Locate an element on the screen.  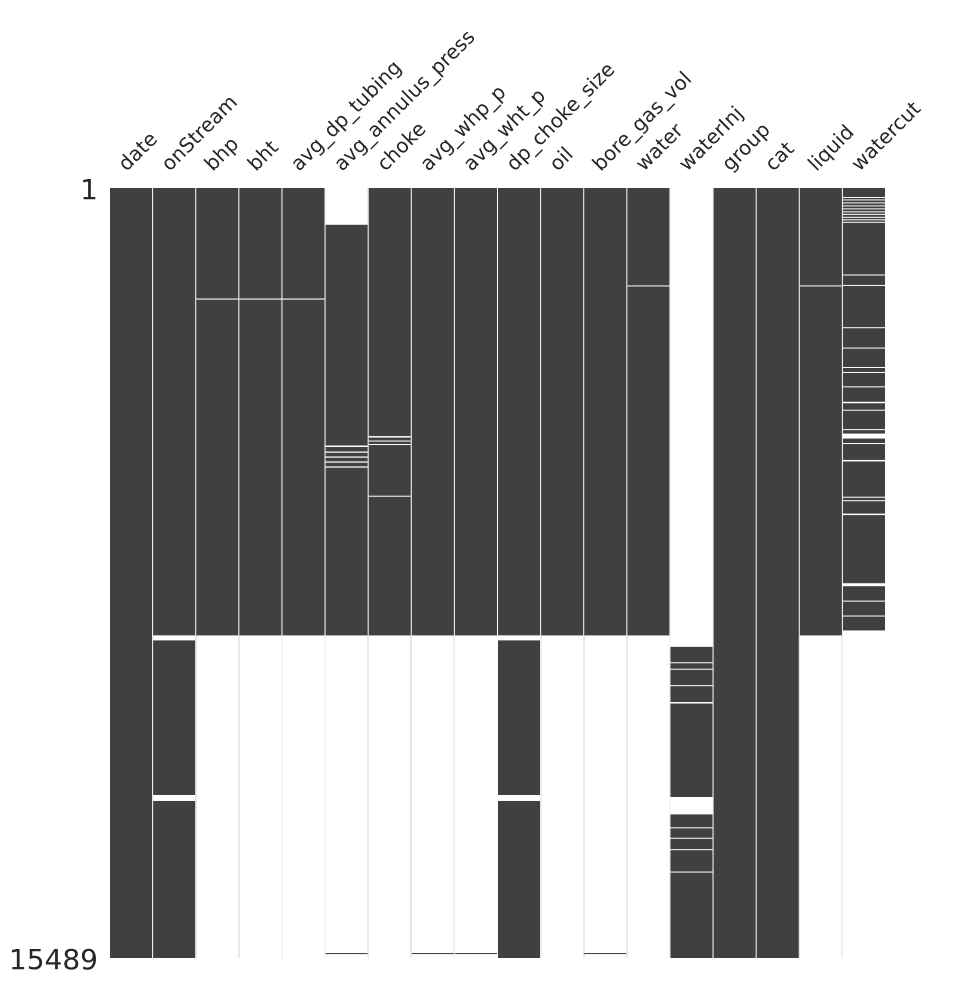
filled-bar-onstream is located at coordinates (174, 573).